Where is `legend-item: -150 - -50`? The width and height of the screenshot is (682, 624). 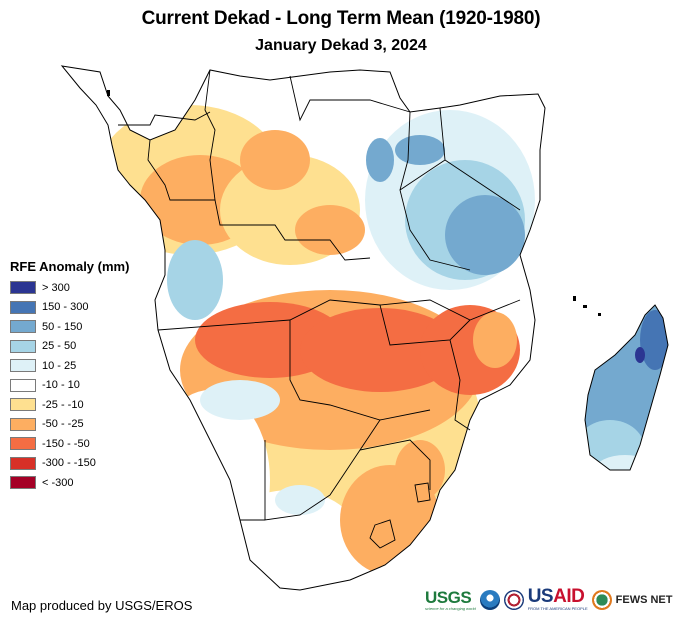 legend-item: -150 - -50 is located at coordinates (69, 444).